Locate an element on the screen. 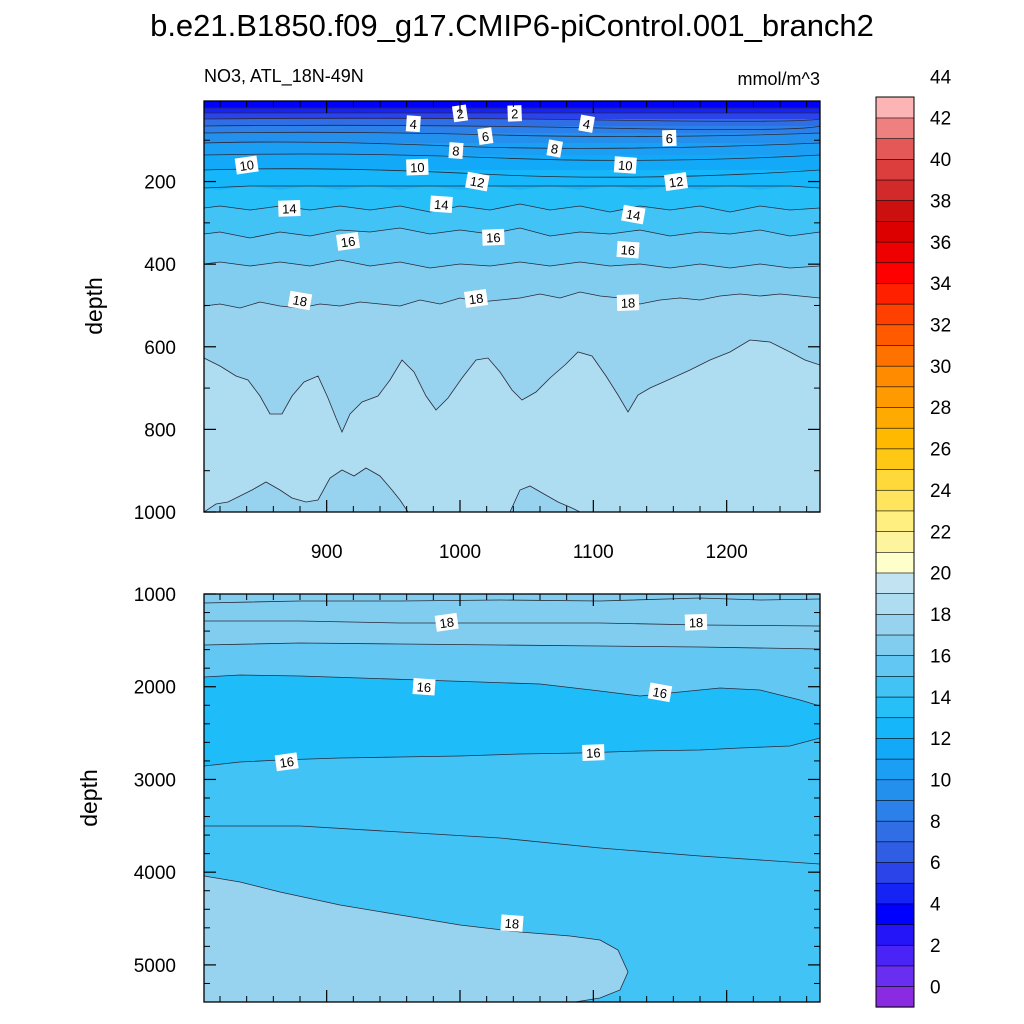  colorbar-label: 44 is located at coordinates (941, 77).